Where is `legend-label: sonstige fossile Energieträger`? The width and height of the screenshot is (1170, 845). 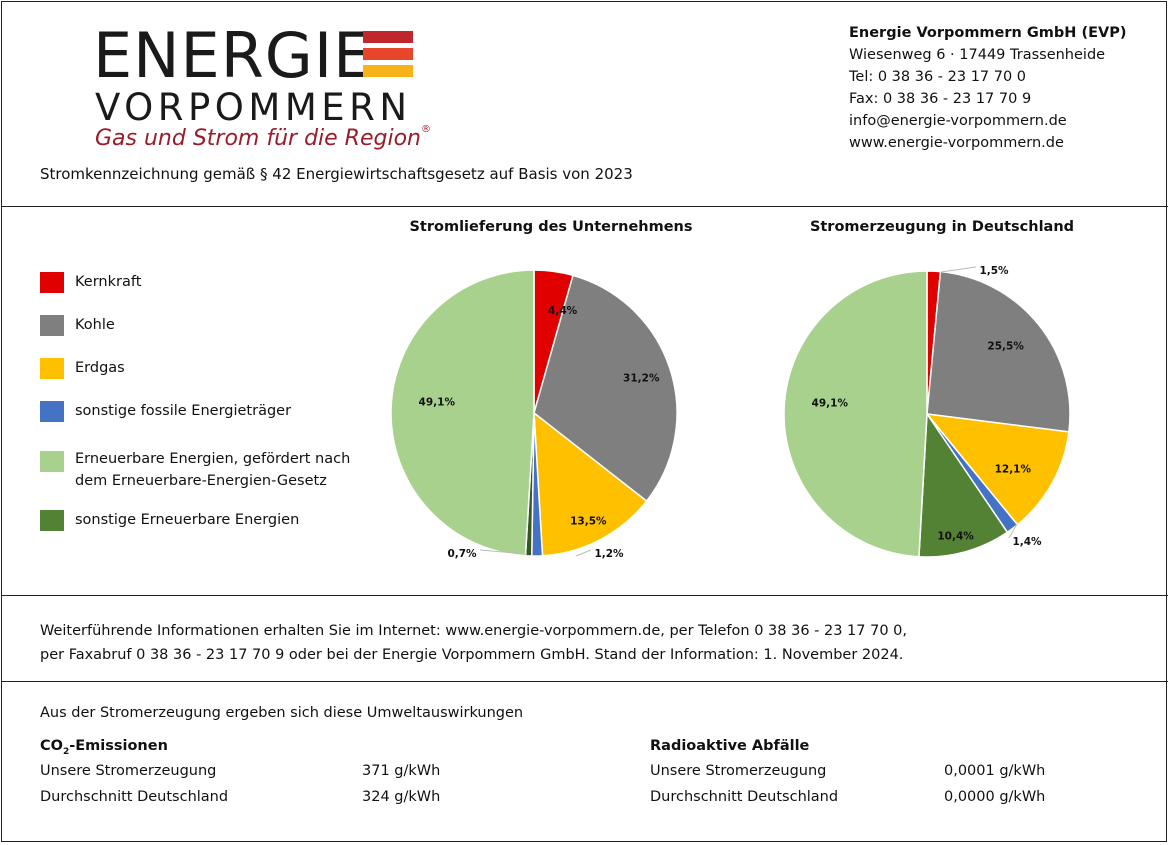
legend-label: sonstige fossile Energieträger is located at coordinates (183, 411).